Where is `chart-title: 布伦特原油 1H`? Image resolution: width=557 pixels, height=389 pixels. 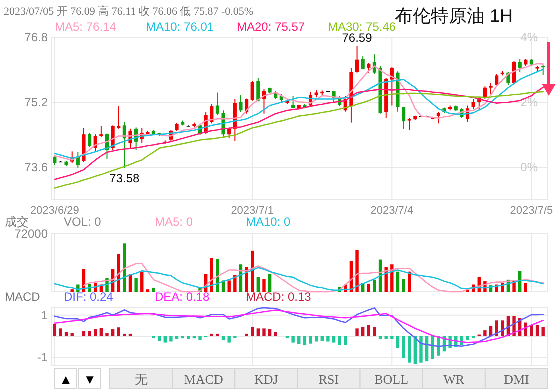 chart-title: 布伦特原油 1H is located at coordinates (454, 16).